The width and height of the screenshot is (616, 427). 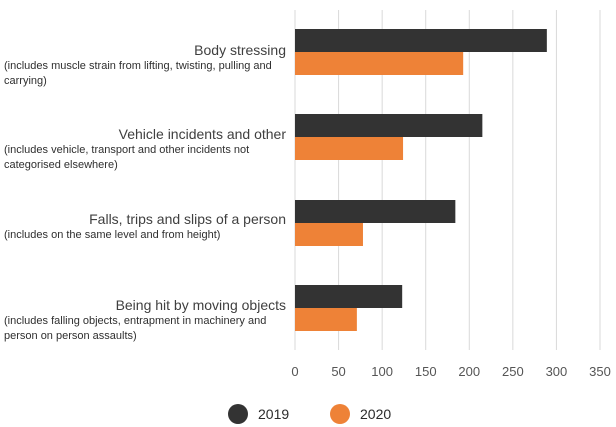 I want to click on x-tick-label-250: 250, so click(x=513, y=371).